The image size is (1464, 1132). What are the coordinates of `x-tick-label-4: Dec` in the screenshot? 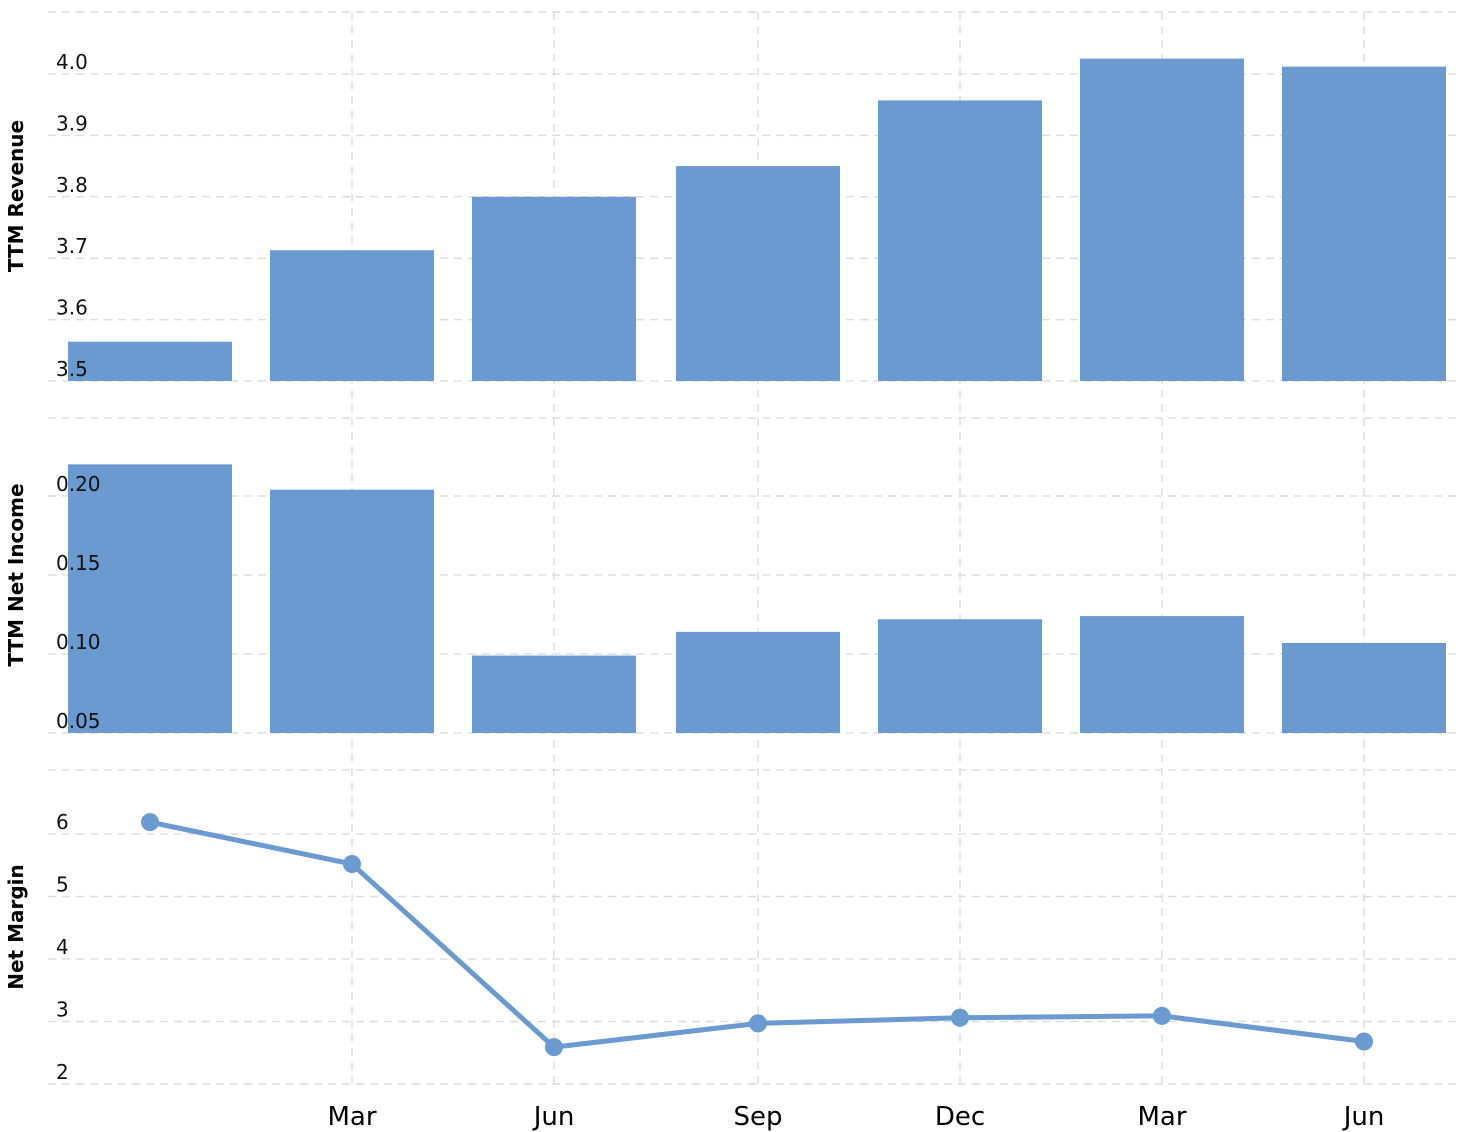 It's located at (960, 1117).